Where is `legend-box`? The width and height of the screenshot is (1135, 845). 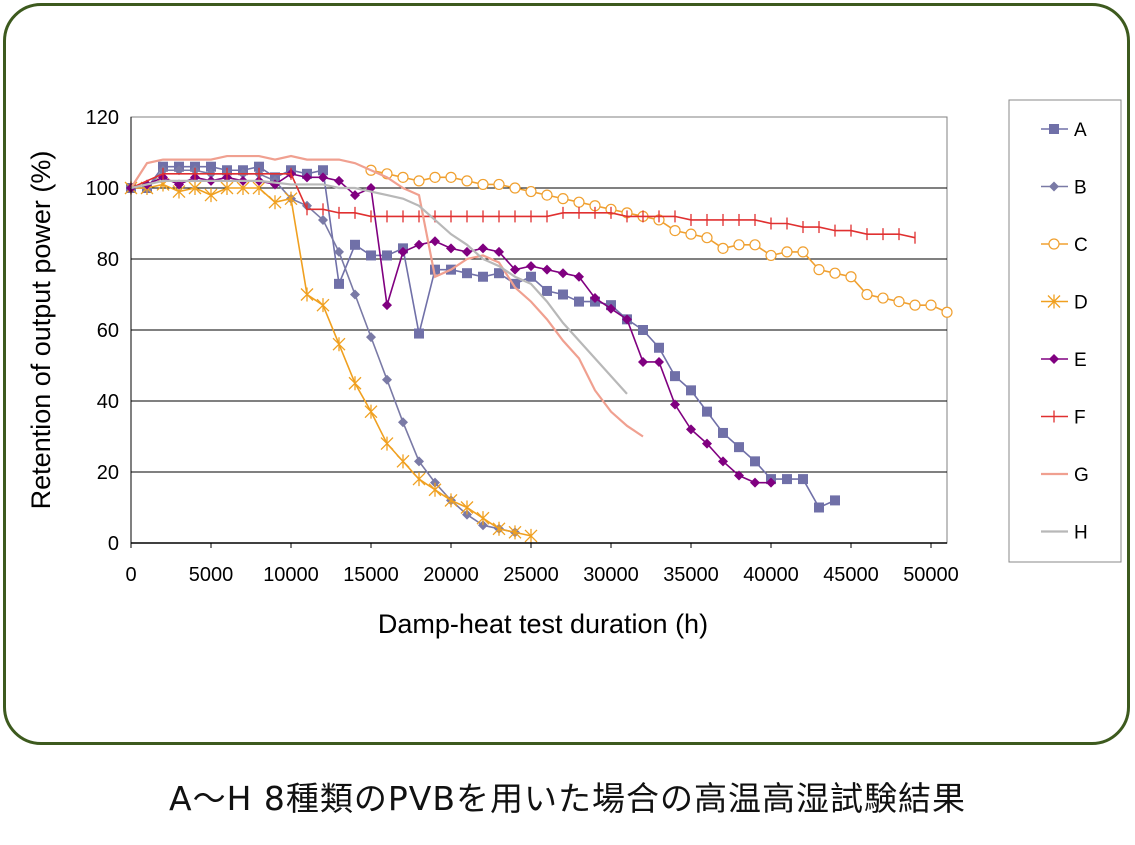 legend-box is located at coordinates (1065, 331).